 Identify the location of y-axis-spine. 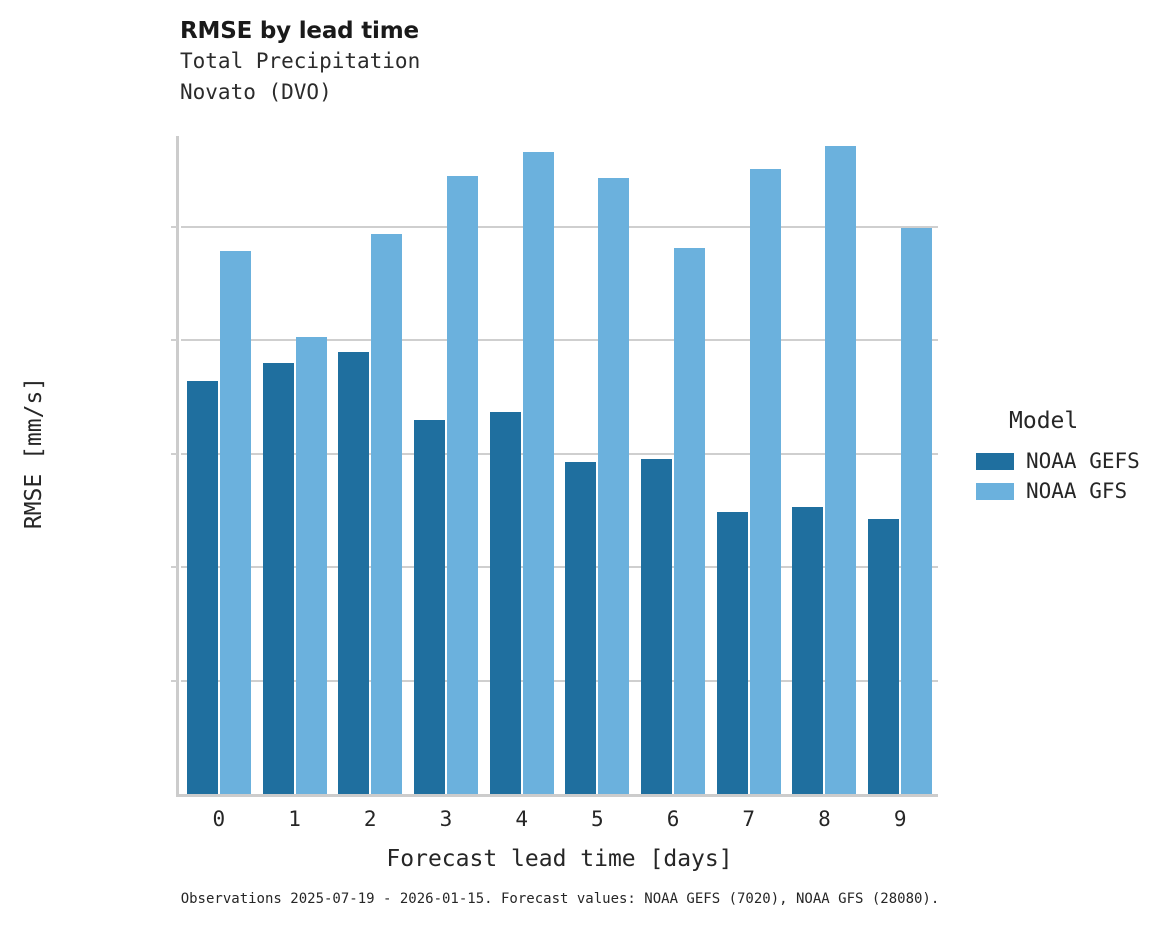
(177, 465).